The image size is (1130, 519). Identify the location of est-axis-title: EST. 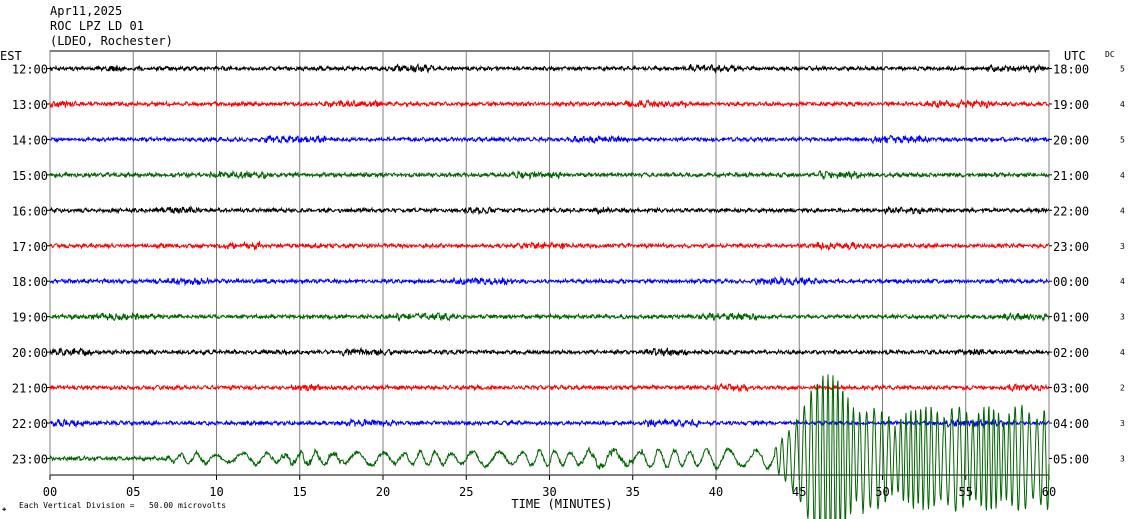
(11, 56).